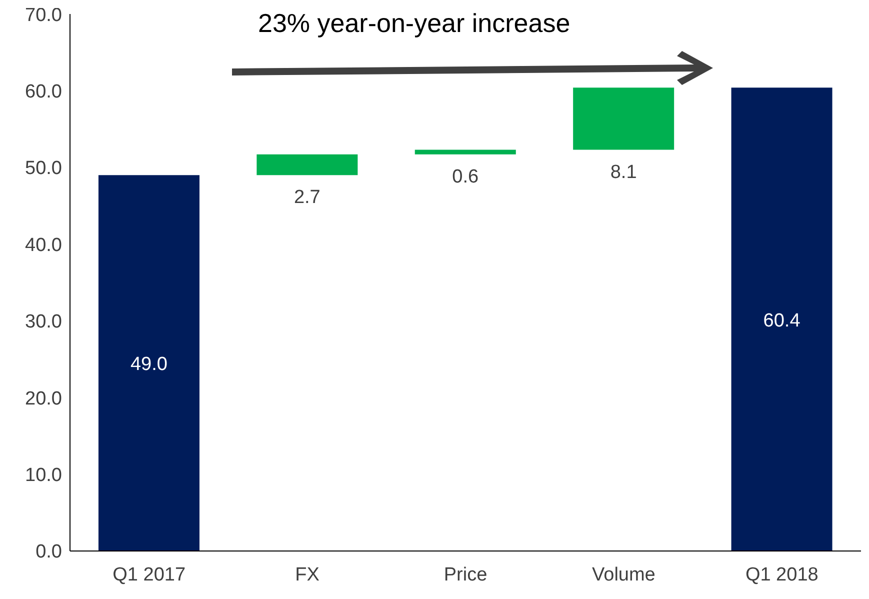 The image size is (869, 599). Describe the element at coordinates (623, 172) in the screenshot. I see `data-label: 8.1` at that location.